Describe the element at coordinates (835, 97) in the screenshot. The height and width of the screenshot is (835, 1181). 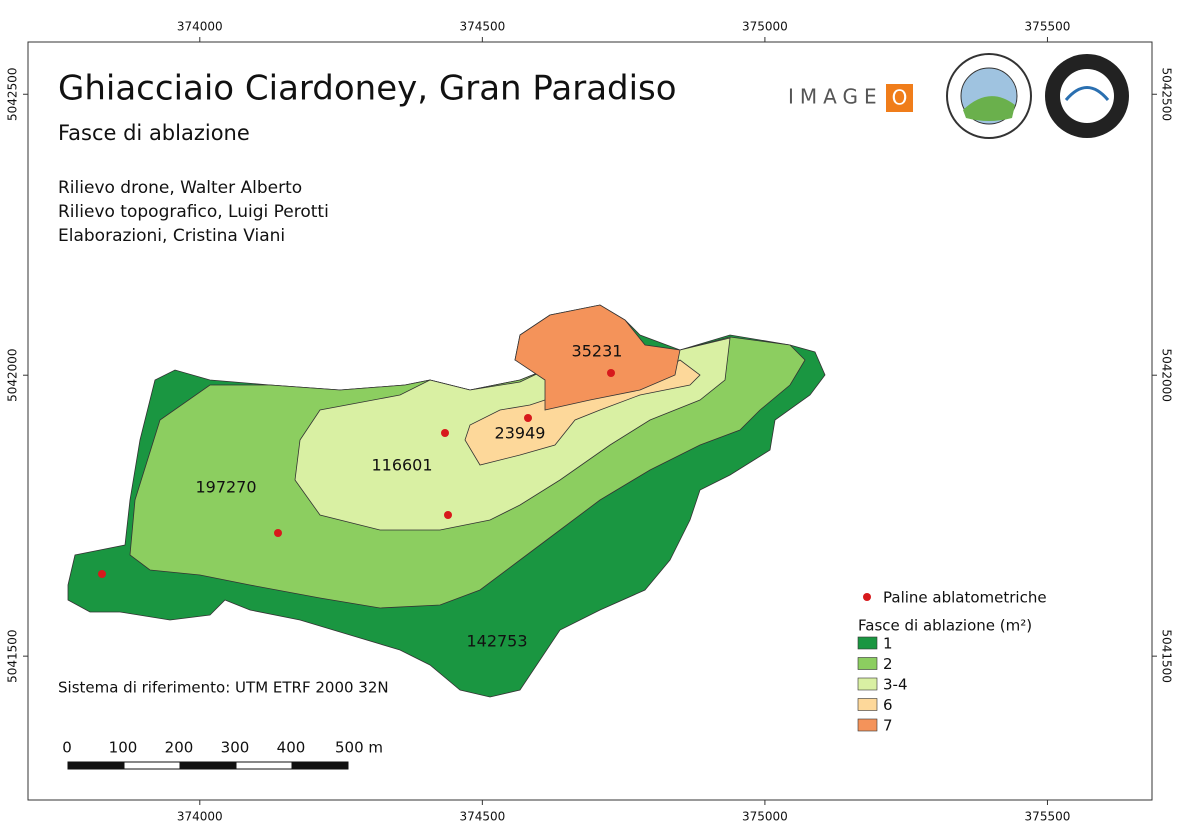
I see `logo-text: IMAGE` at that location.